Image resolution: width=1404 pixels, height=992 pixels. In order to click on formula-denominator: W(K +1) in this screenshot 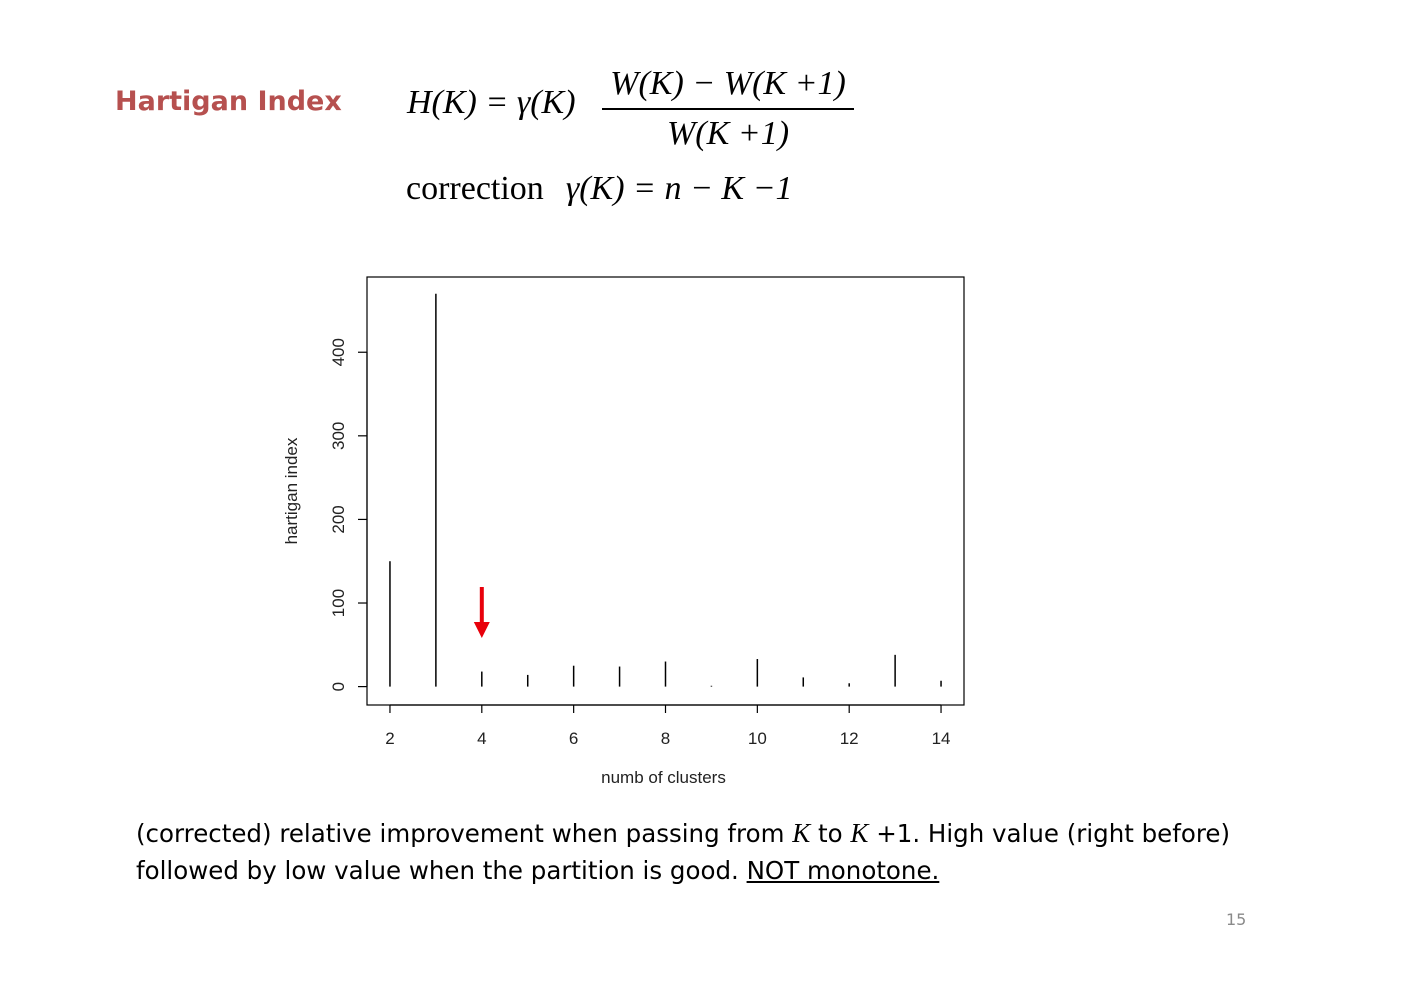, I will do `click(728, 133)`.